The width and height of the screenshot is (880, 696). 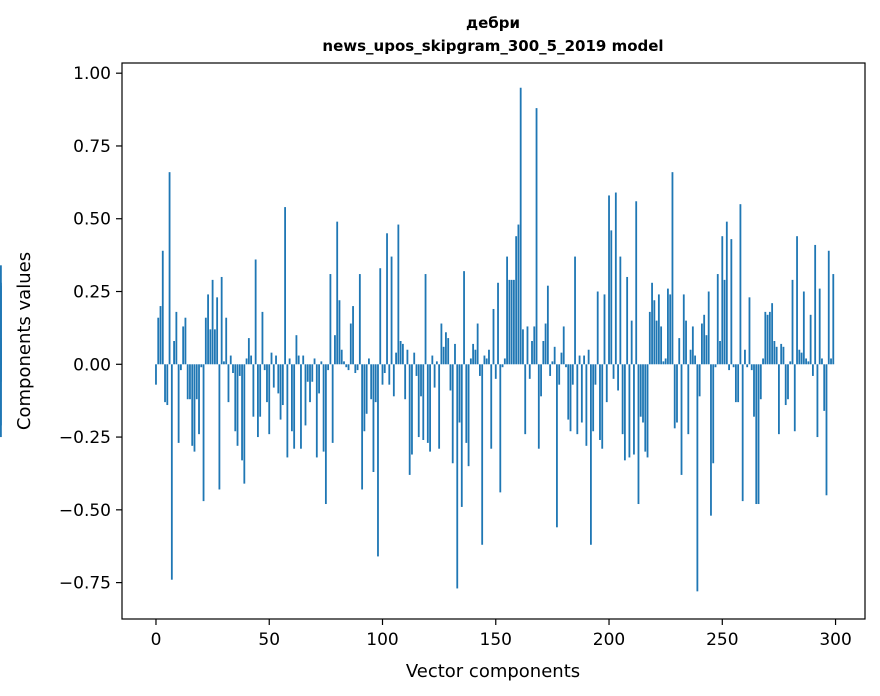 What do you see at coordinates (92, 147) in the screenshot?
I see `y-tick-label: 0.75` at bounding box center [92, 147].